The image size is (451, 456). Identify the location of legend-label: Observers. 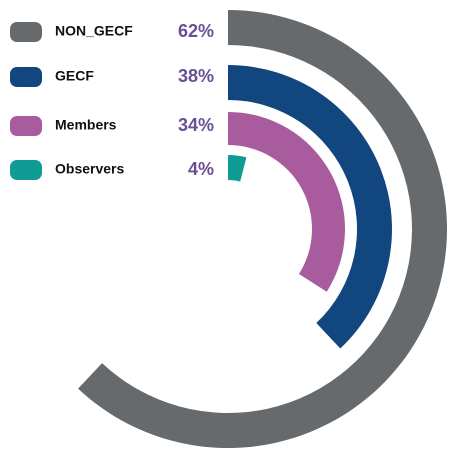
(89, 169).